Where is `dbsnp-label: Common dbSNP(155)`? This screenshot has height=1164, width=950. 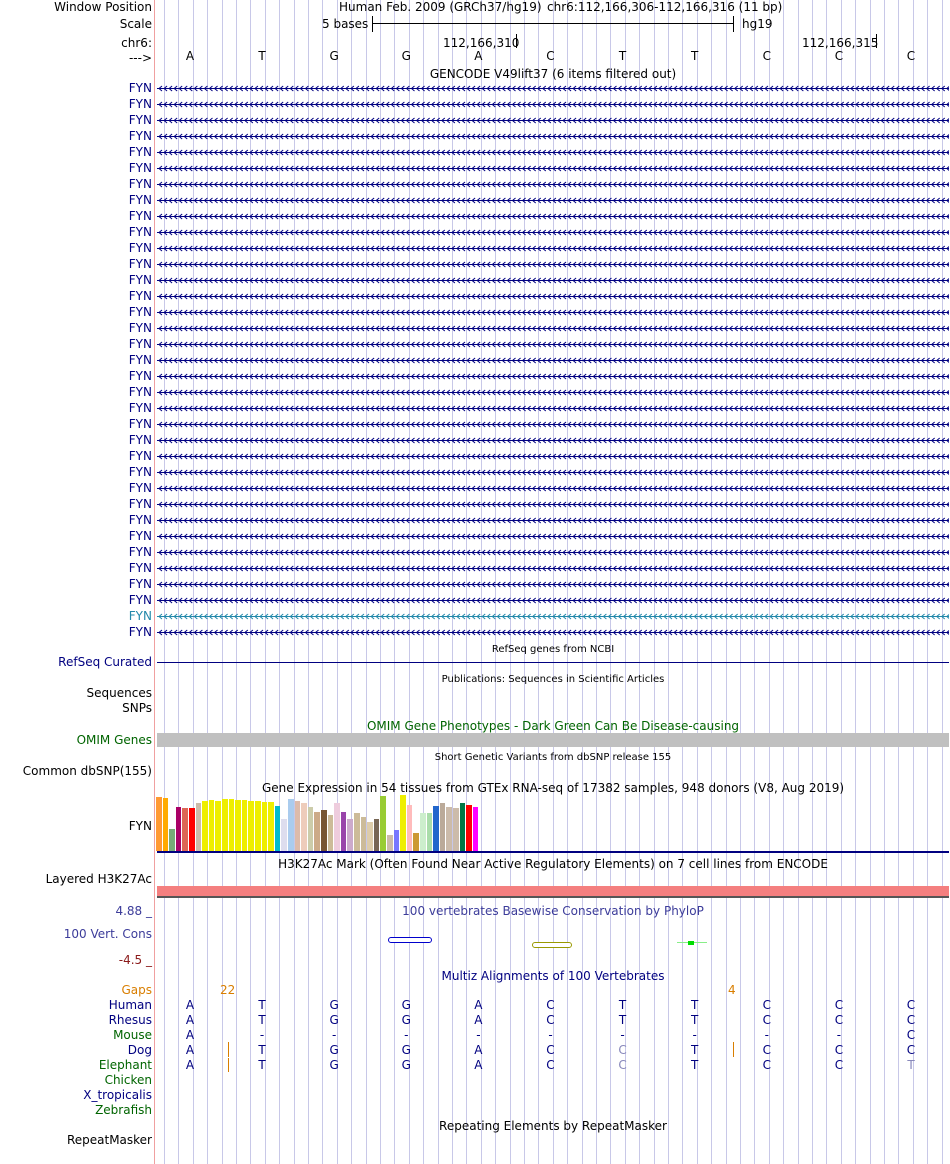 dbsnp-label: Common dbSNP(155) is located at coordinates (87, 771).